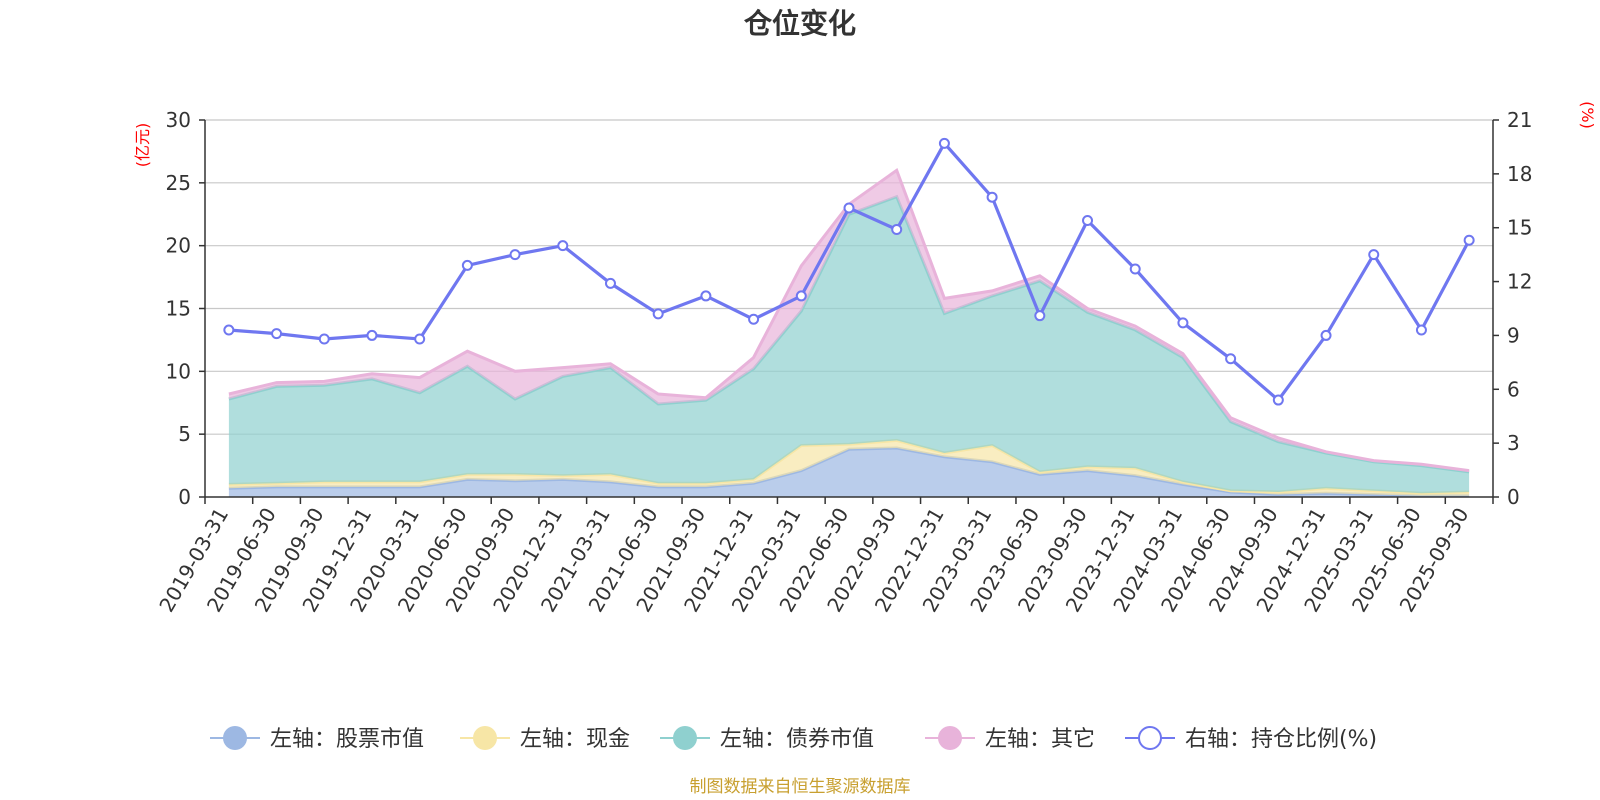 This screenshot has height=800, width=1600. I want to click on right-tick-label: 18, so click(1519, 174).